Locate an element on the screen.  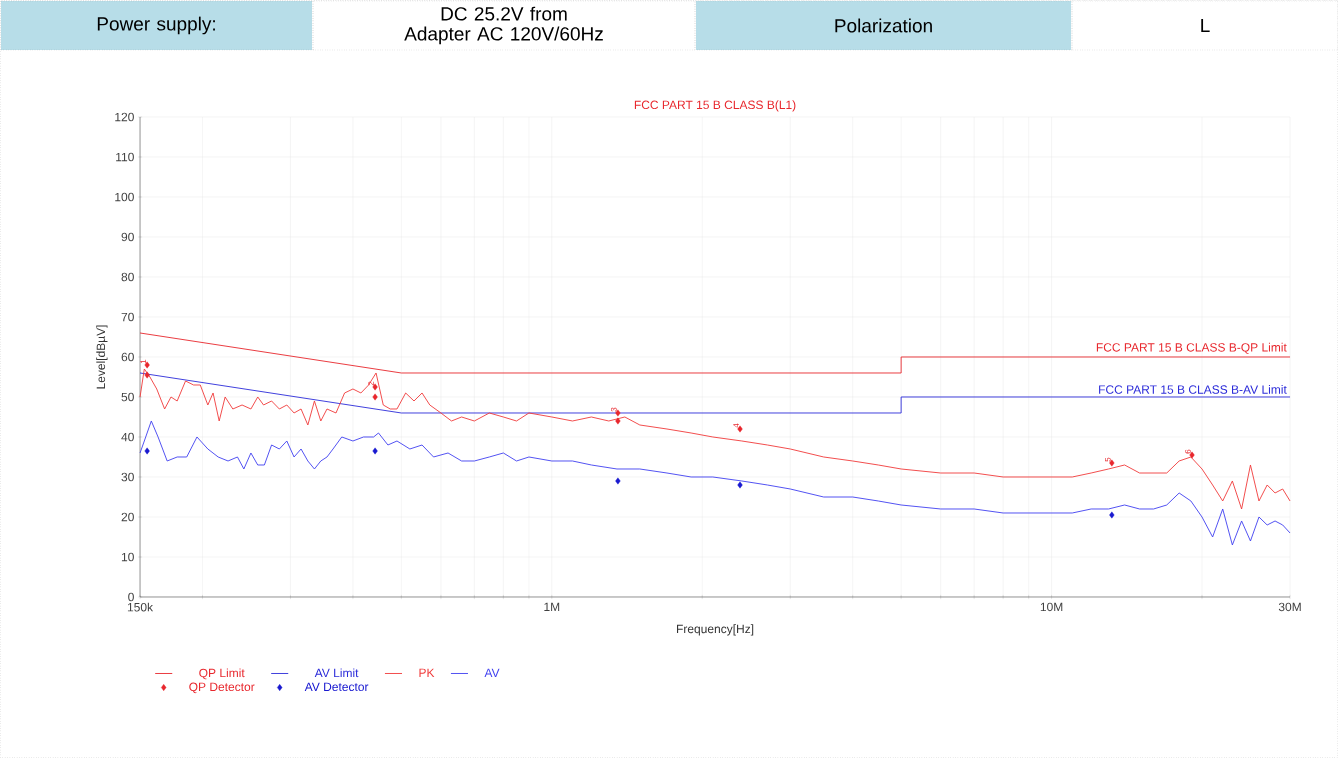
y-tick-label: 120 is located at coordinates (124, 117).